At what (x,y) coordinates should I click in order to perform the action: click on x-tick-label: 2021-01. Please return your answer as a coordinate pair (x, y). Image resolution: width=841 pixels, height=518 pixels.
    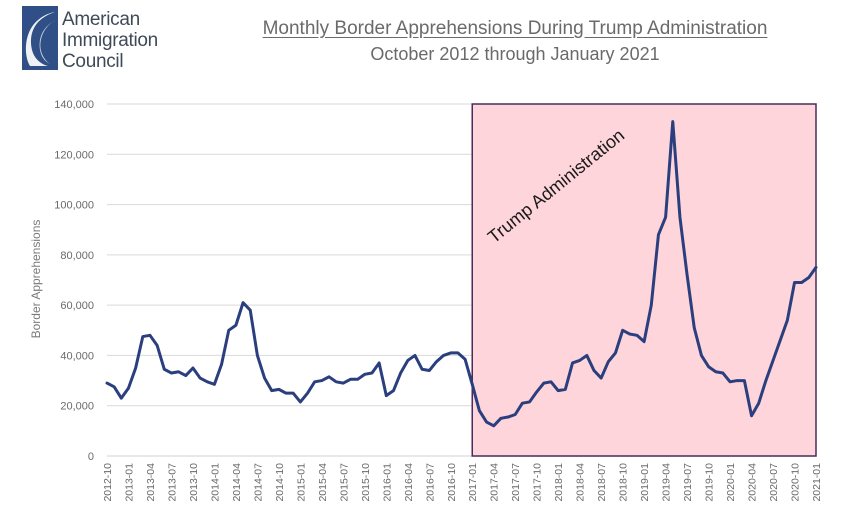
    Looking at the image, I should click on (817, 482).